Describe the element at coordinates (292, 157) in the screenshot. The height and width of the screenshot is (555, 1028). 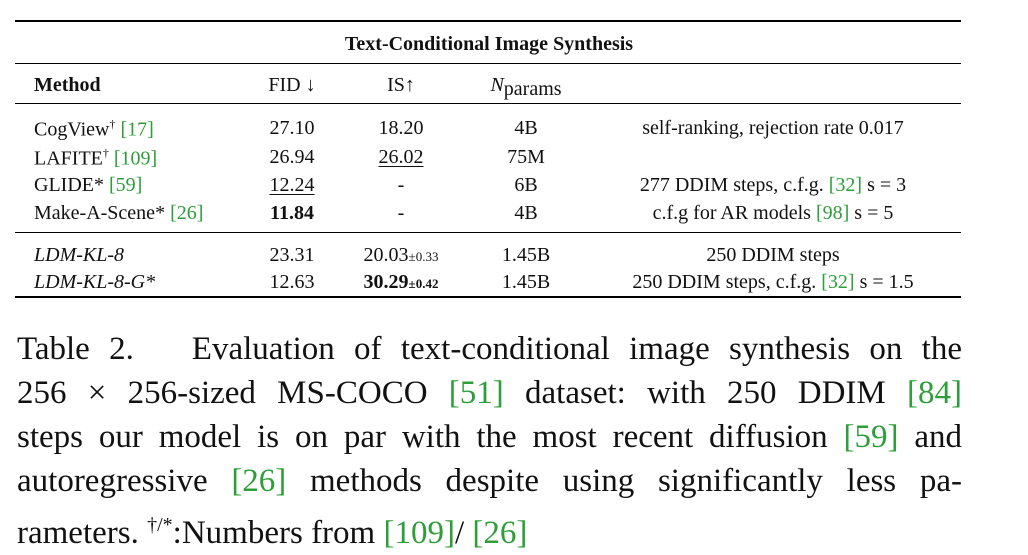
I see `fid-value: 26.94` at that location.